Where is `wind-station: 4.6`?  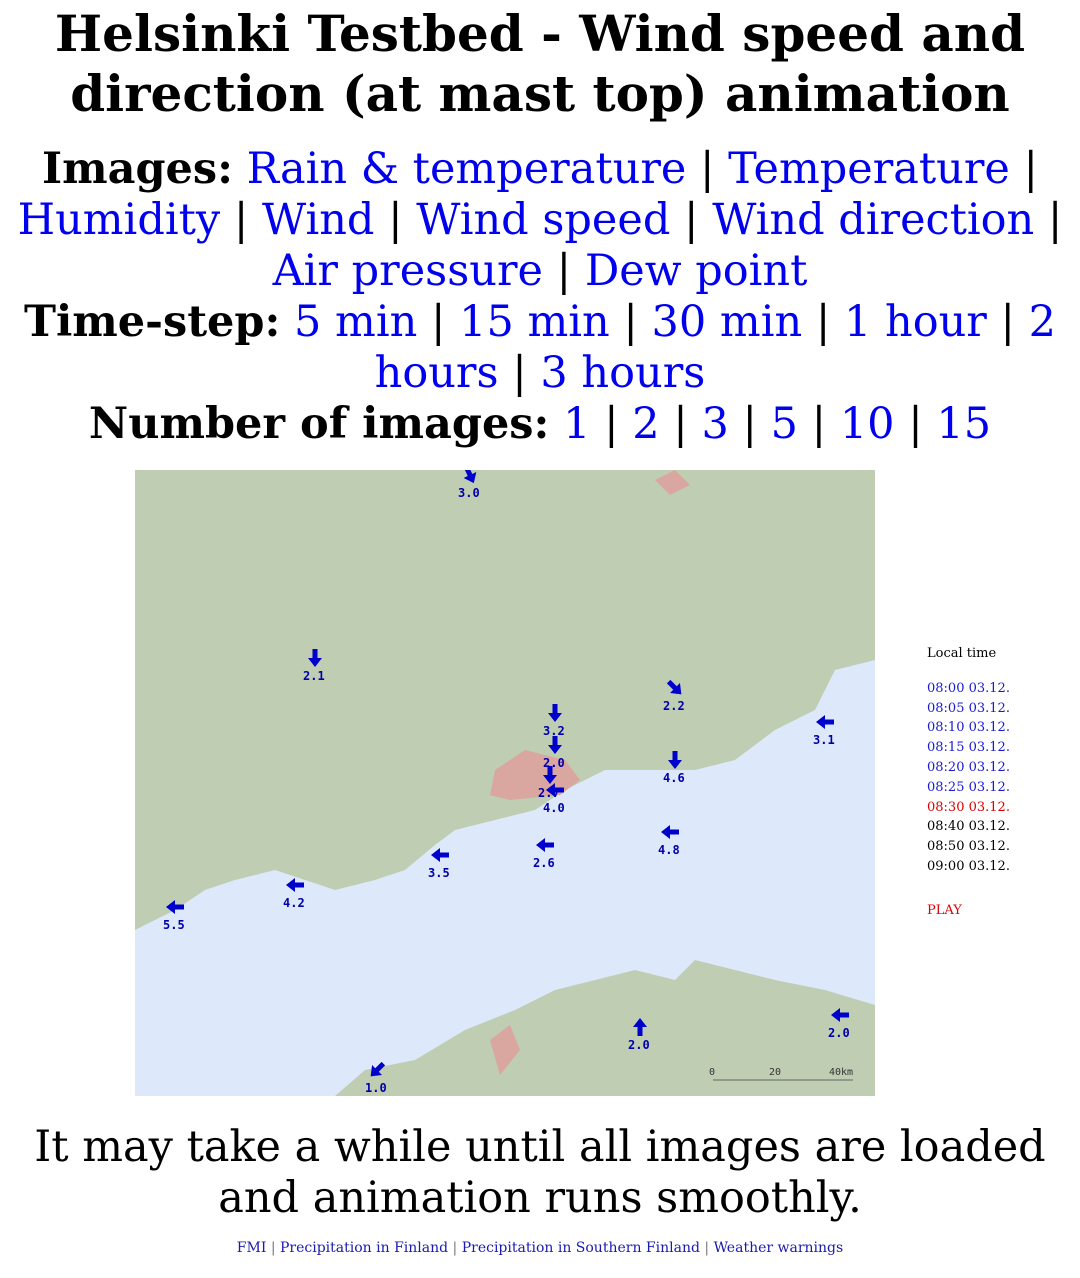 wind-station: 4.6 is located at coordinates (674, 768).